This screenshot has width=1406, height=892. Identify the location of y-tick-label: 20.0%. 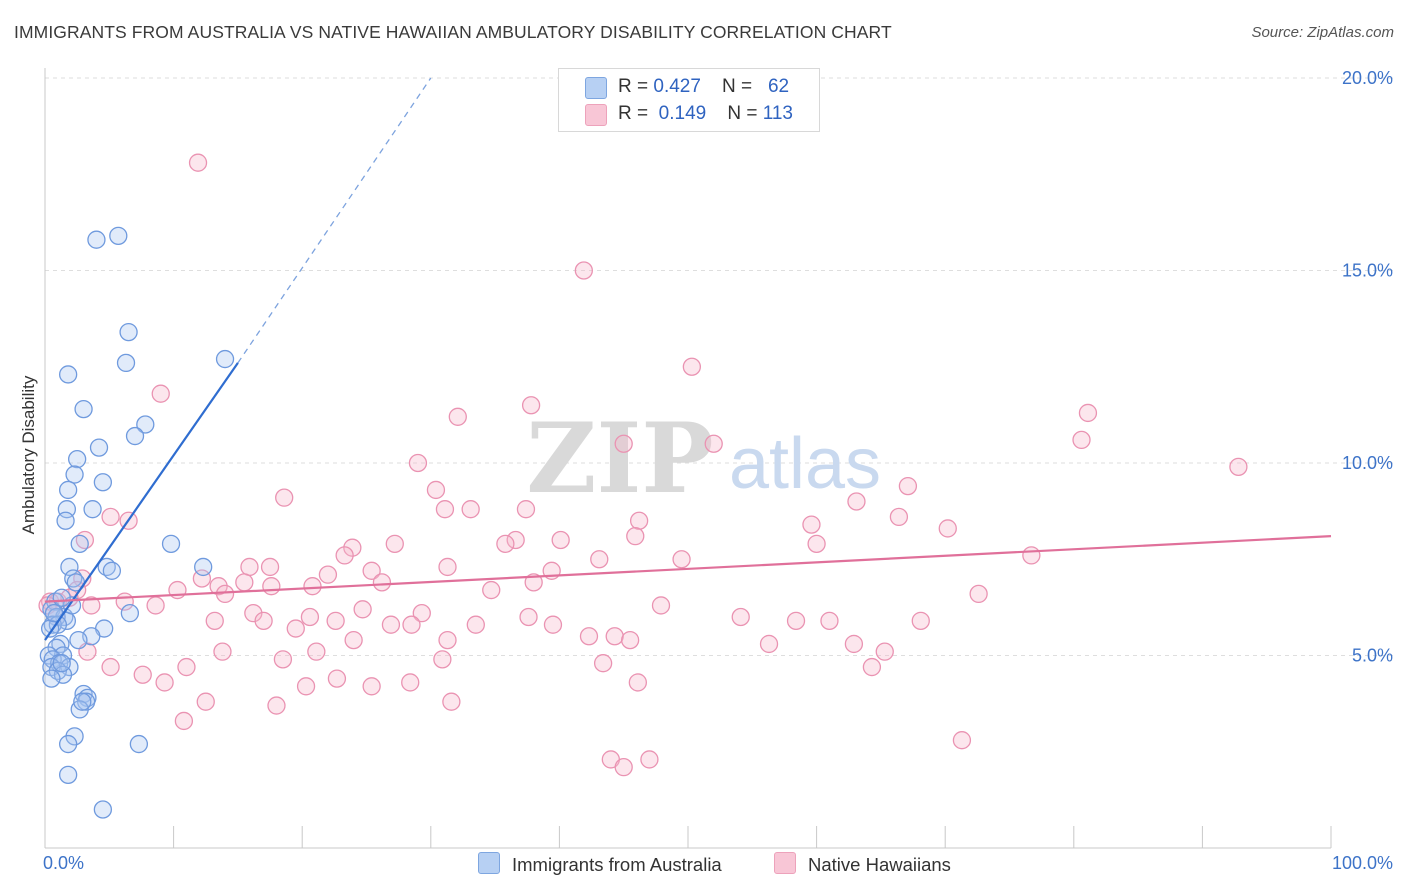
(1367, 78).